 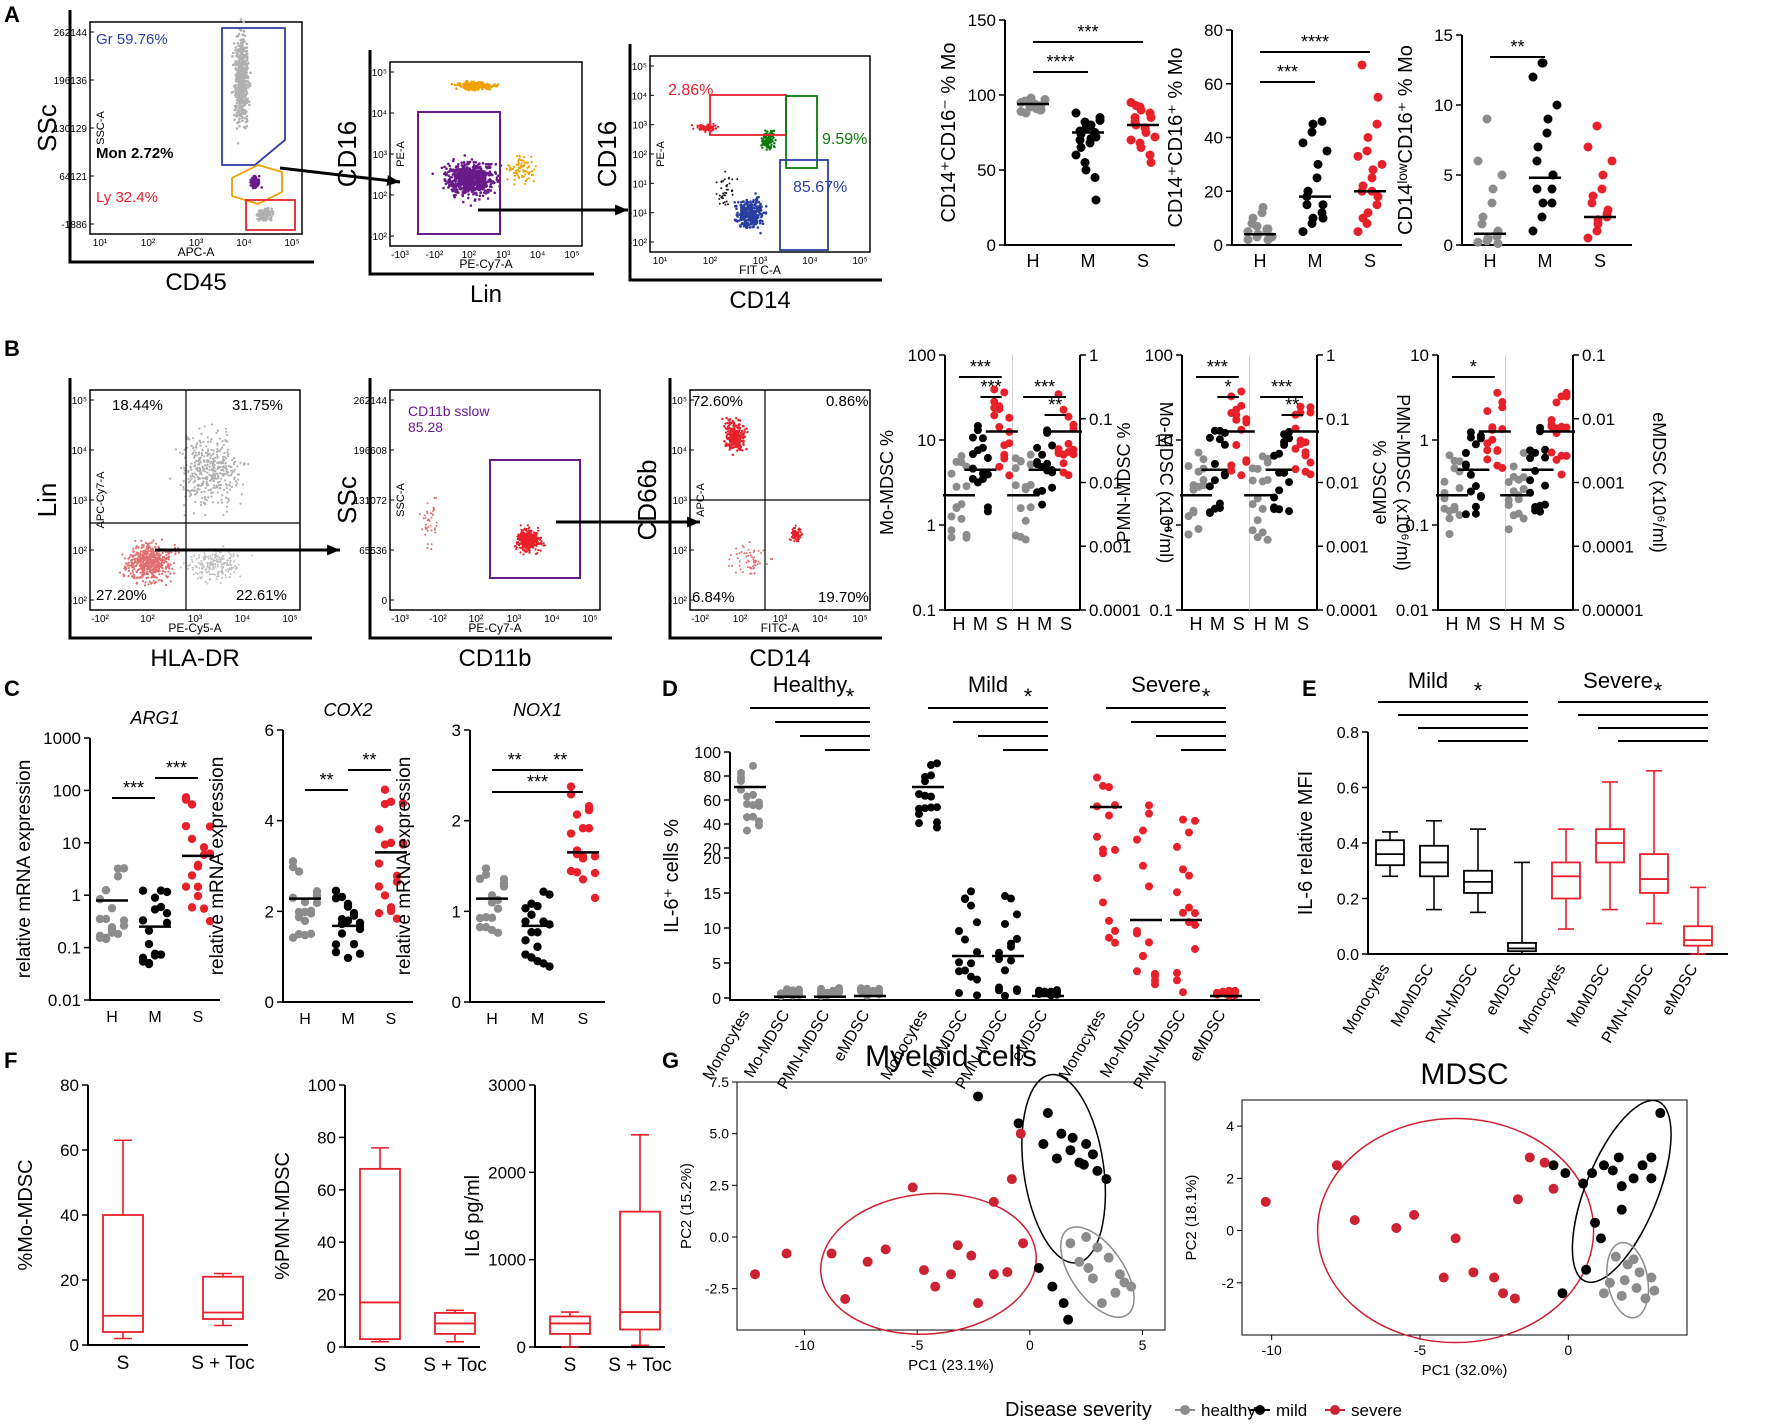 What do you see at coordinates (147, 619) in the screenshot?
I see `b1-xtick: 10²` at bounding box center [147, 619].